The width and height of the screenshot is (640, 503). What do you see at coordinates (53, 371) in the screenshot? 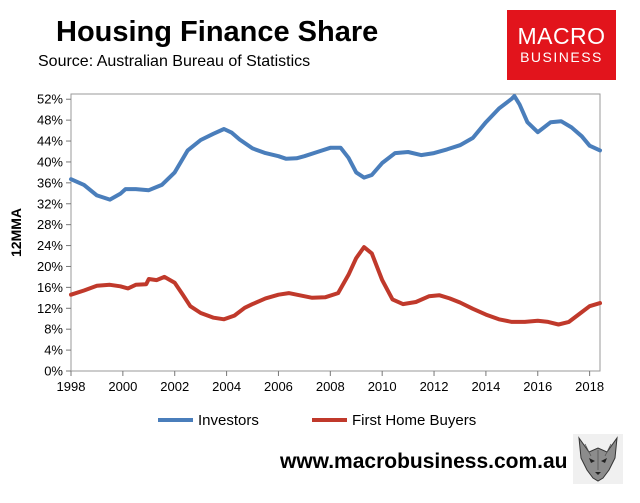
I see `y-tick-label: 0%` at bounding box center [53, 371].